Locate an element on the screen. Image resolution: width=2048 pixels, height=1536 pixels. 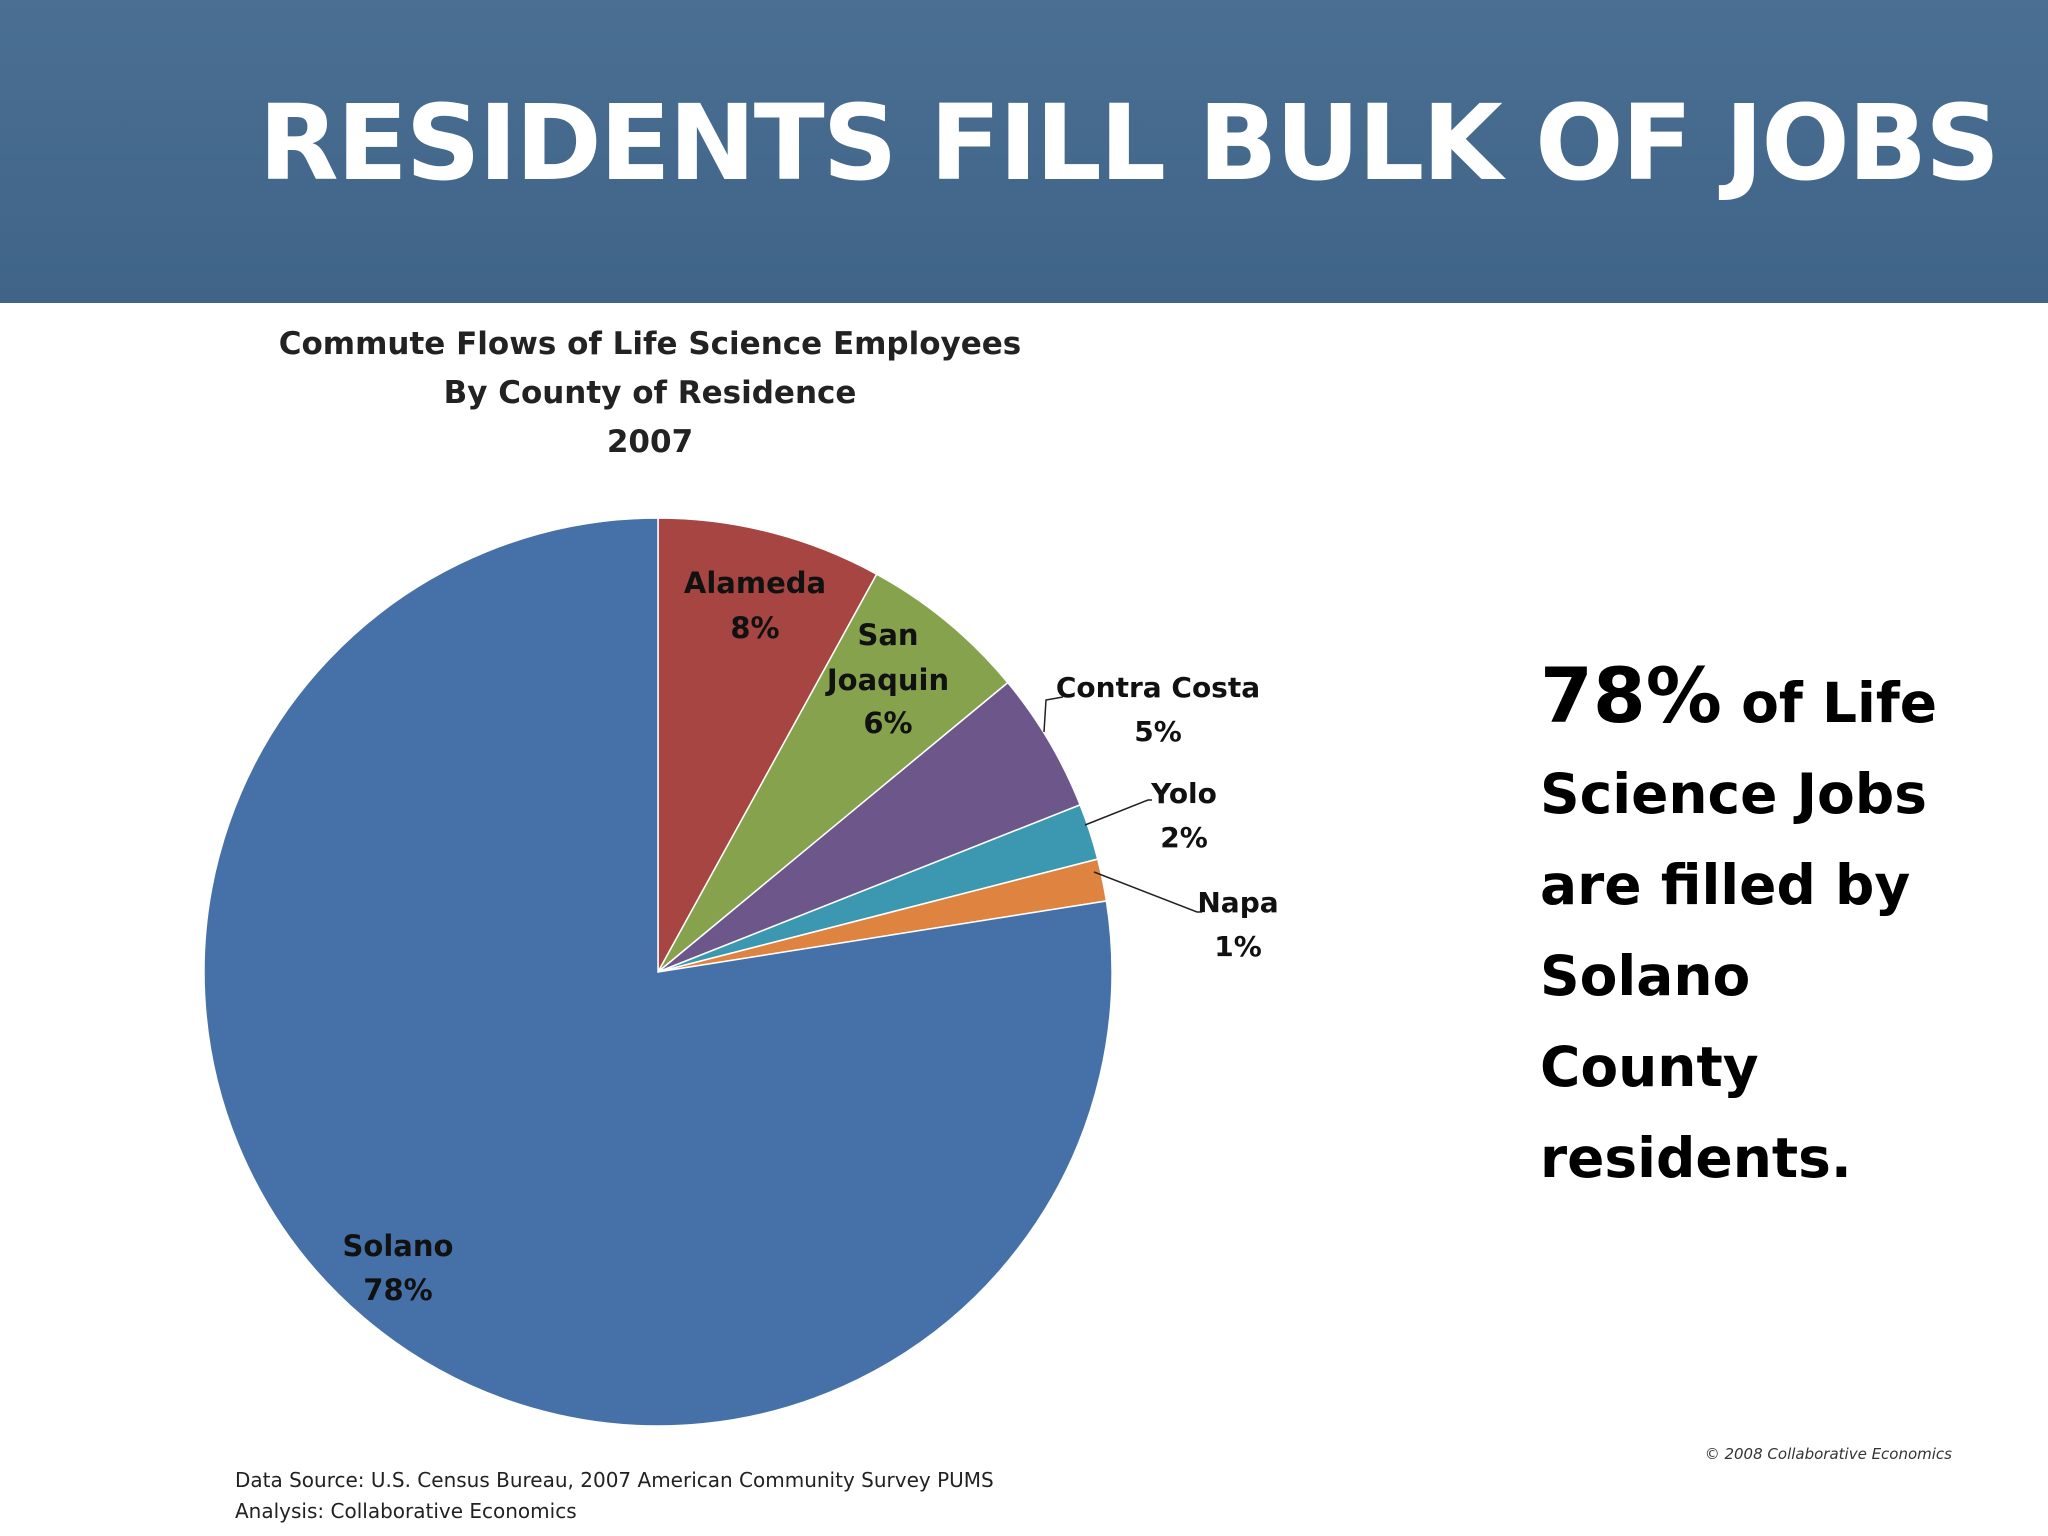
chart-title-line-2: By County of Residence is located at coordinates (650, 393).